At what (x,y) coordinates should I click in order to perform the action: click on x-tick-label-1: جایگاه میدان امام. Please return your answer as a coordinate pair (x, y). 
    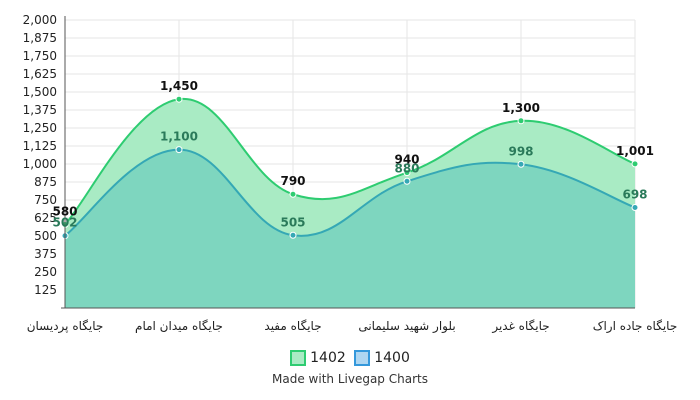
    Looking at the image, I should click on (179, 326).